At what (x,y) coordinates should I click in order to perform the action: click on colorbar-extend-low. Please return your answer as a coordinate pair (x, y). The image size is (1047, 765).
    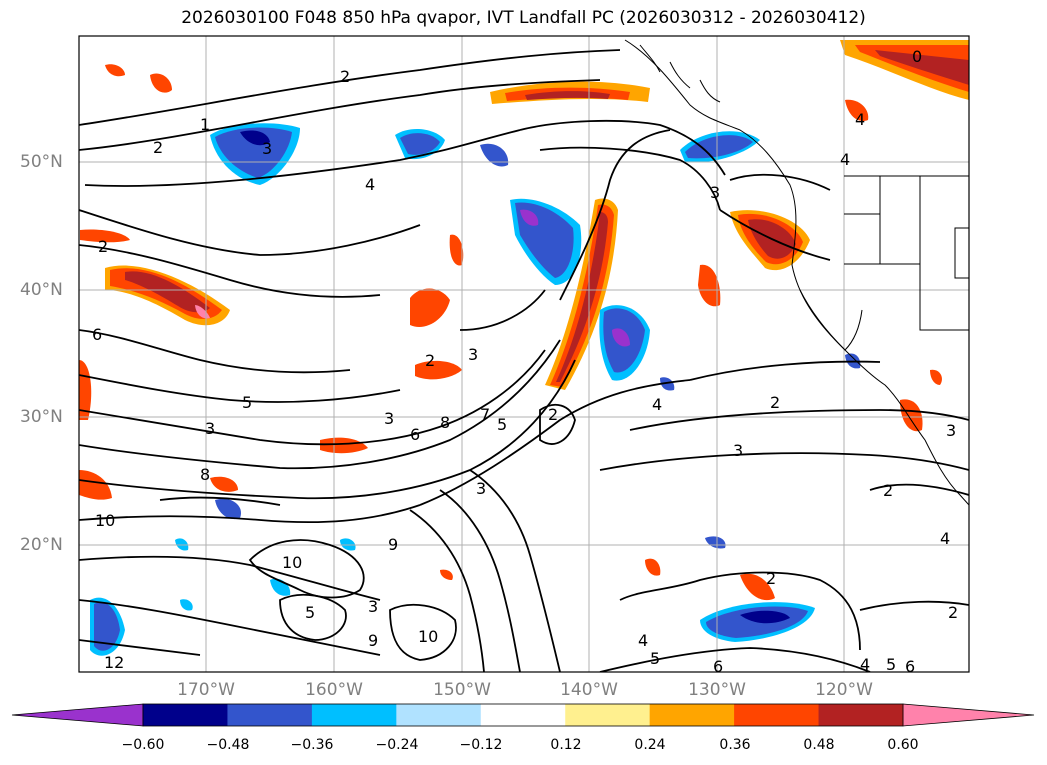
    Looking at the image, I should click on (77, 715).